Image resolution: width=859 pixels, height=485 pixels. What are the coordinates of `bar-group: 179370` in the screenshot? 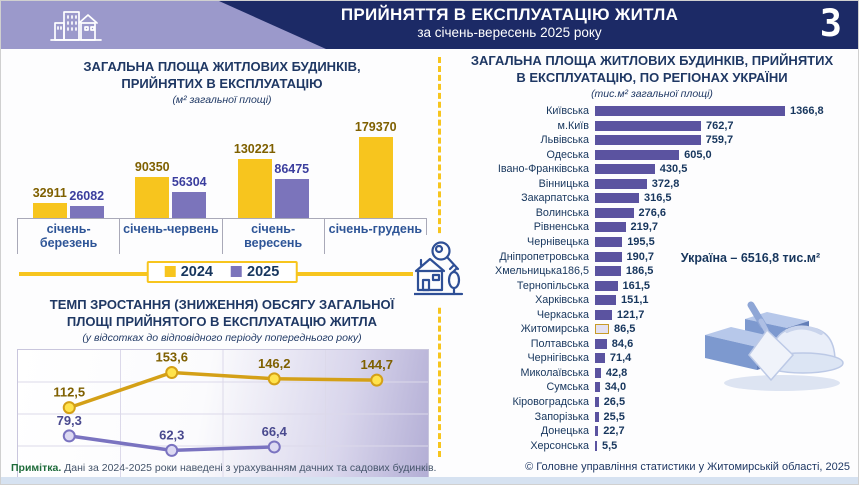 It's located at (376, 169).